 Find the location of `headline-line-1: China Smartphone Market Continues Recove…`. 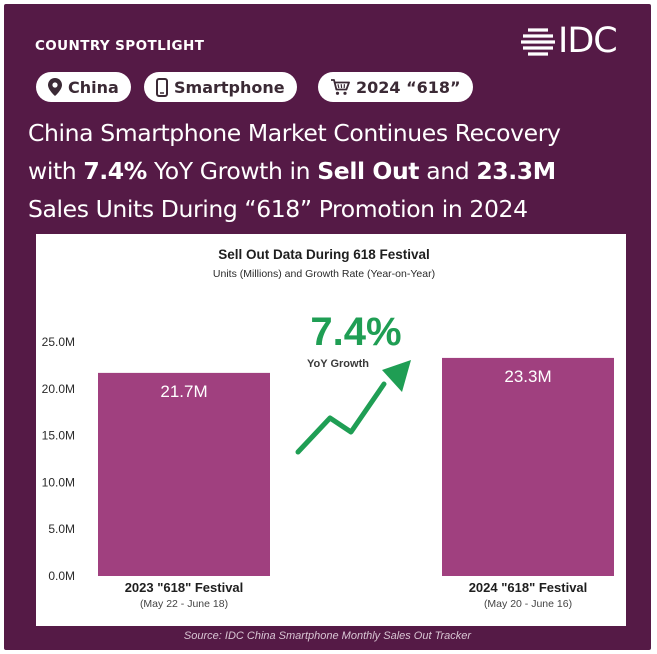

headline-line-1: China Smartphone Market Continues Recove… is located at coordinates (294, 133).